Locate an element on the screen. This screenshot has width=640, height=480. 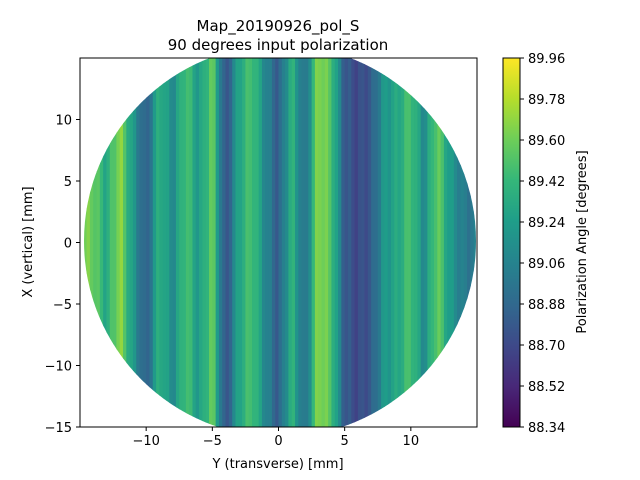
colorbar-label: Polarization Angle [degrees] is located at coordinates (582, 241).